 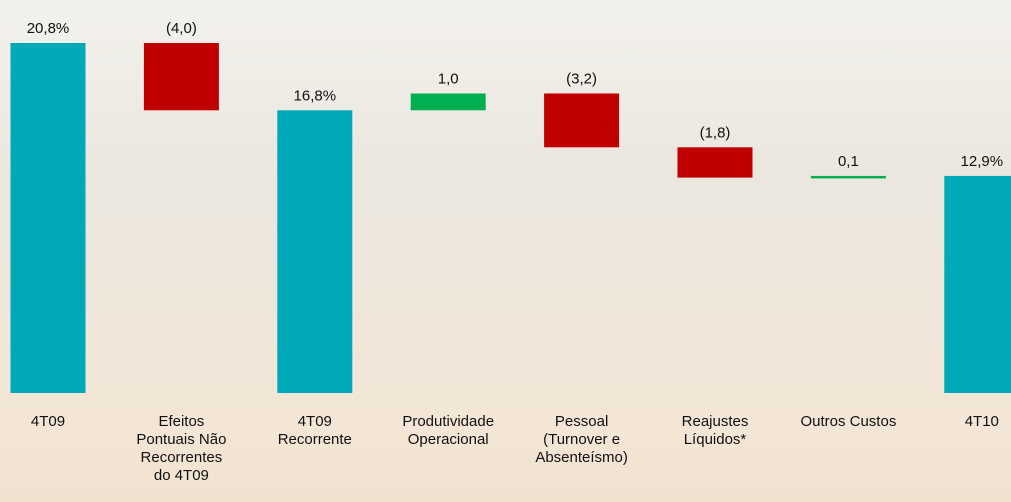 What do you see at coordinates (715, 430) in the screenshot?
I see `category-label: Reajustes Líquidos*` at bounding box center [715, 430].